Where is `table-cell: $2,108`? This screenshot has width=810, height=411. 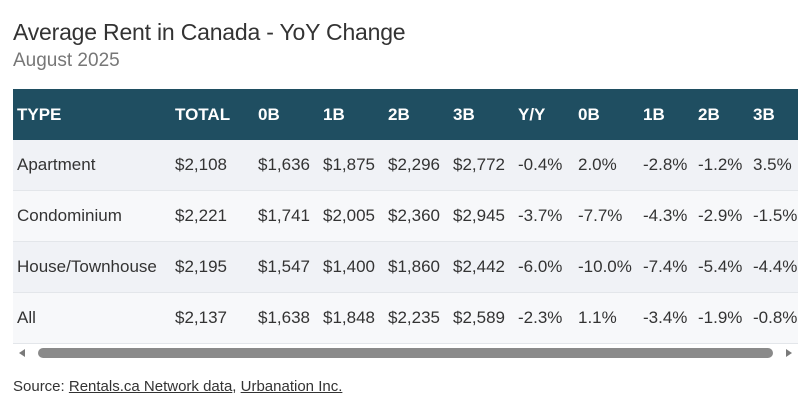
table-cell: $2,108 is located at coordinates (212, 165).